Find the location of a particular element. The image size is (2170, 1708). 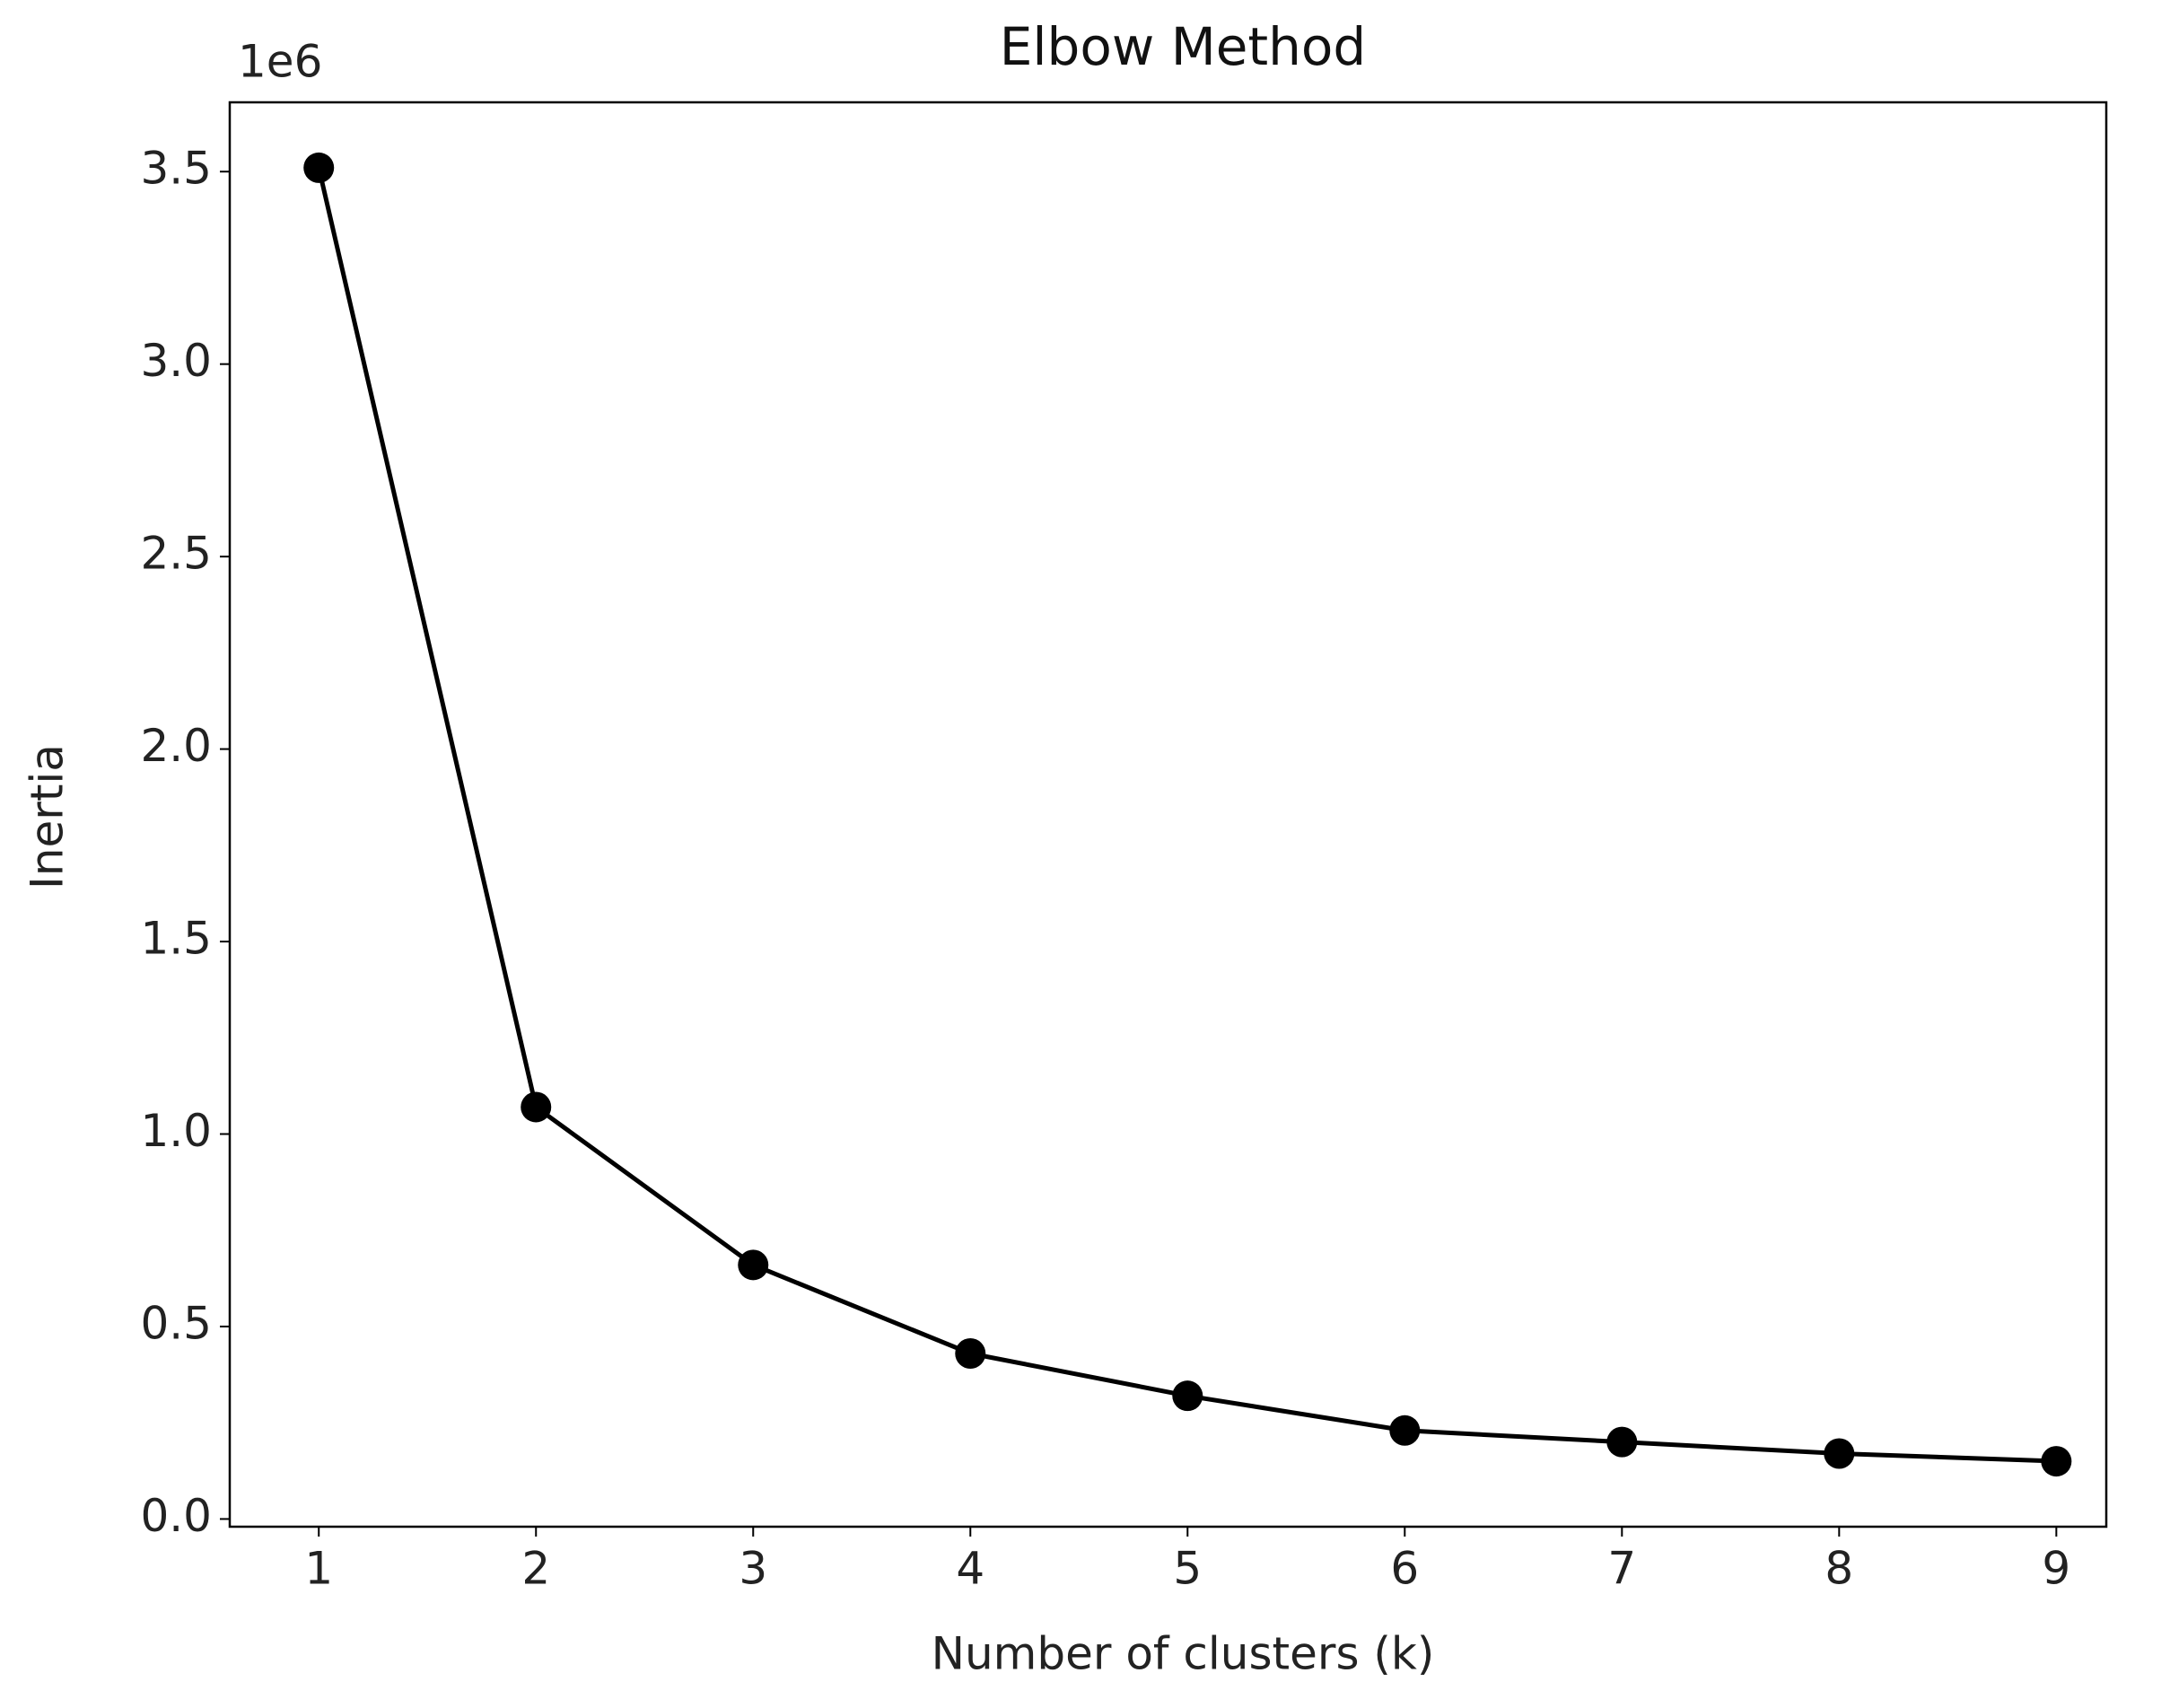

y-tick-label: 3.0 is located at coordinates (176, 361).